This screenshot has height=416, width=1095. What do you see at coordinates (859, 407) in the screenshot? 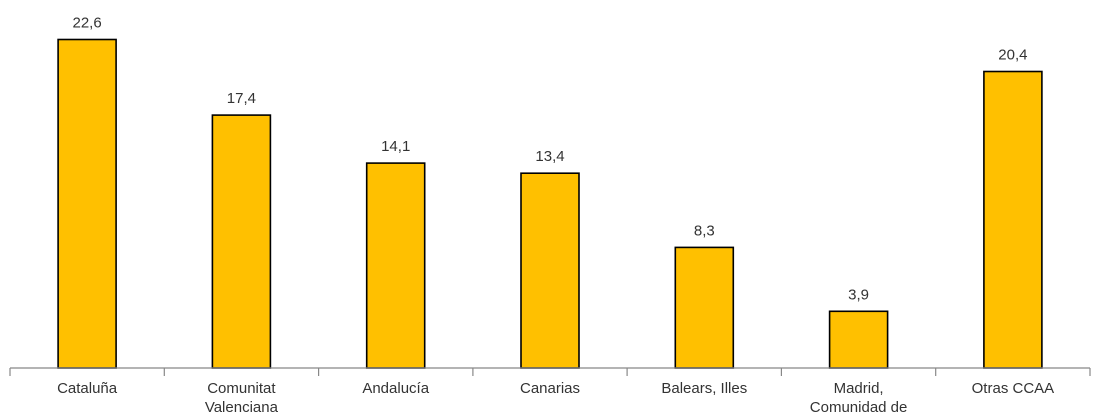
I see `category-label-5-line-1: Comunidad de` at bounding box center [859, 407].